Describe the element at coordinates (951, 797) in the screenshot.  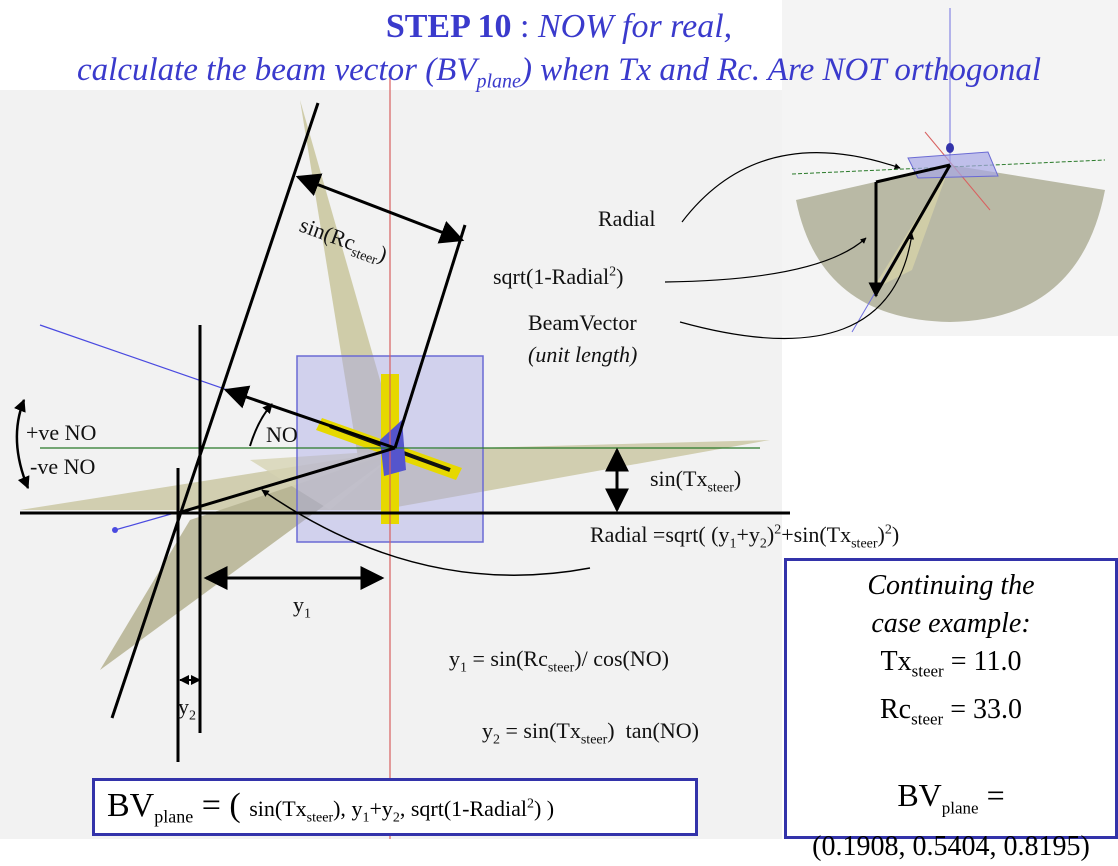
I see `bv-plane-result-label: BVplane =` at that location.